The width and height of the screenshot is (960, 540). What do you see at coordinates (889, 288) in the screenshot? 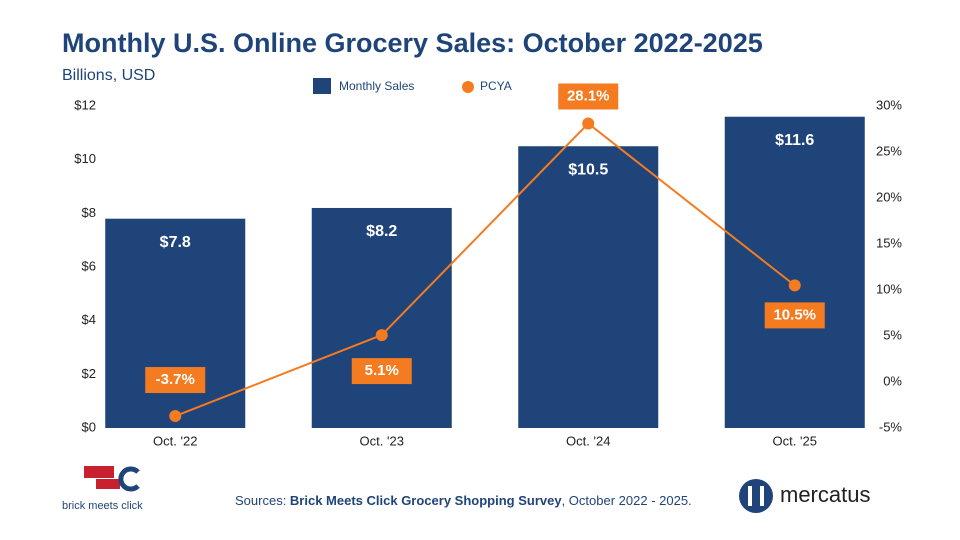
I see `y2-tick-label: 10%` at bounding box center [889, 288].